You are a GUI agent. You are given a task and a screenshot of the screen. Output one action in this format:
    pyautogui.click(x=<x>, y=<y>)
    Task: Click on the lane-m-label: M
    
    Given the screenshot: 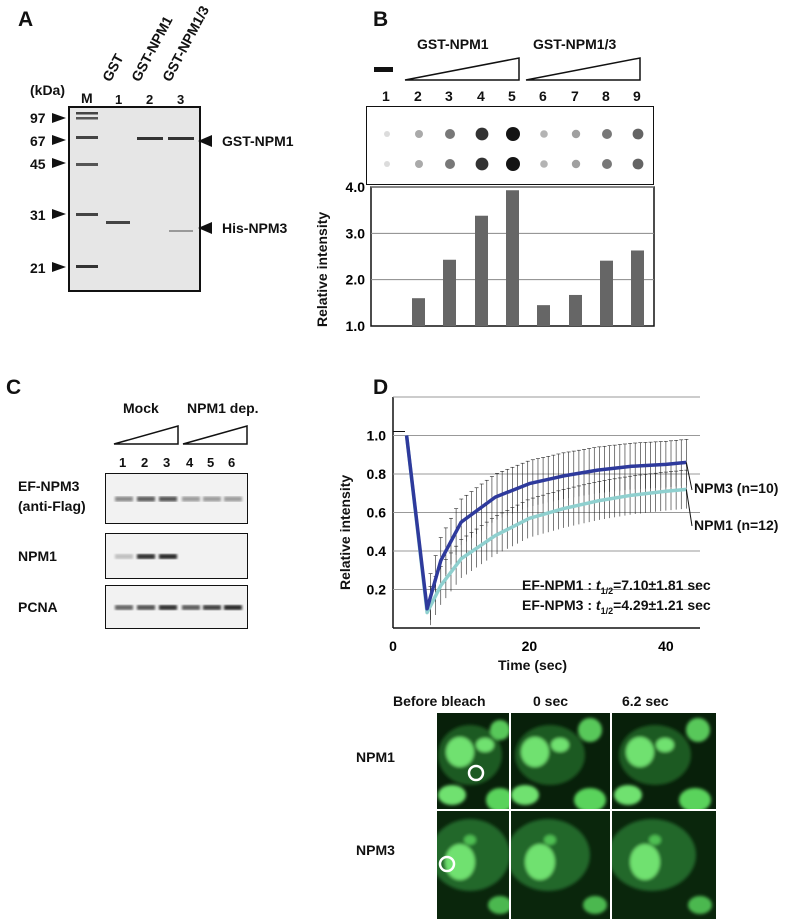 What is the action you would take?
    pyautogui.click(x=87, y=98)
    